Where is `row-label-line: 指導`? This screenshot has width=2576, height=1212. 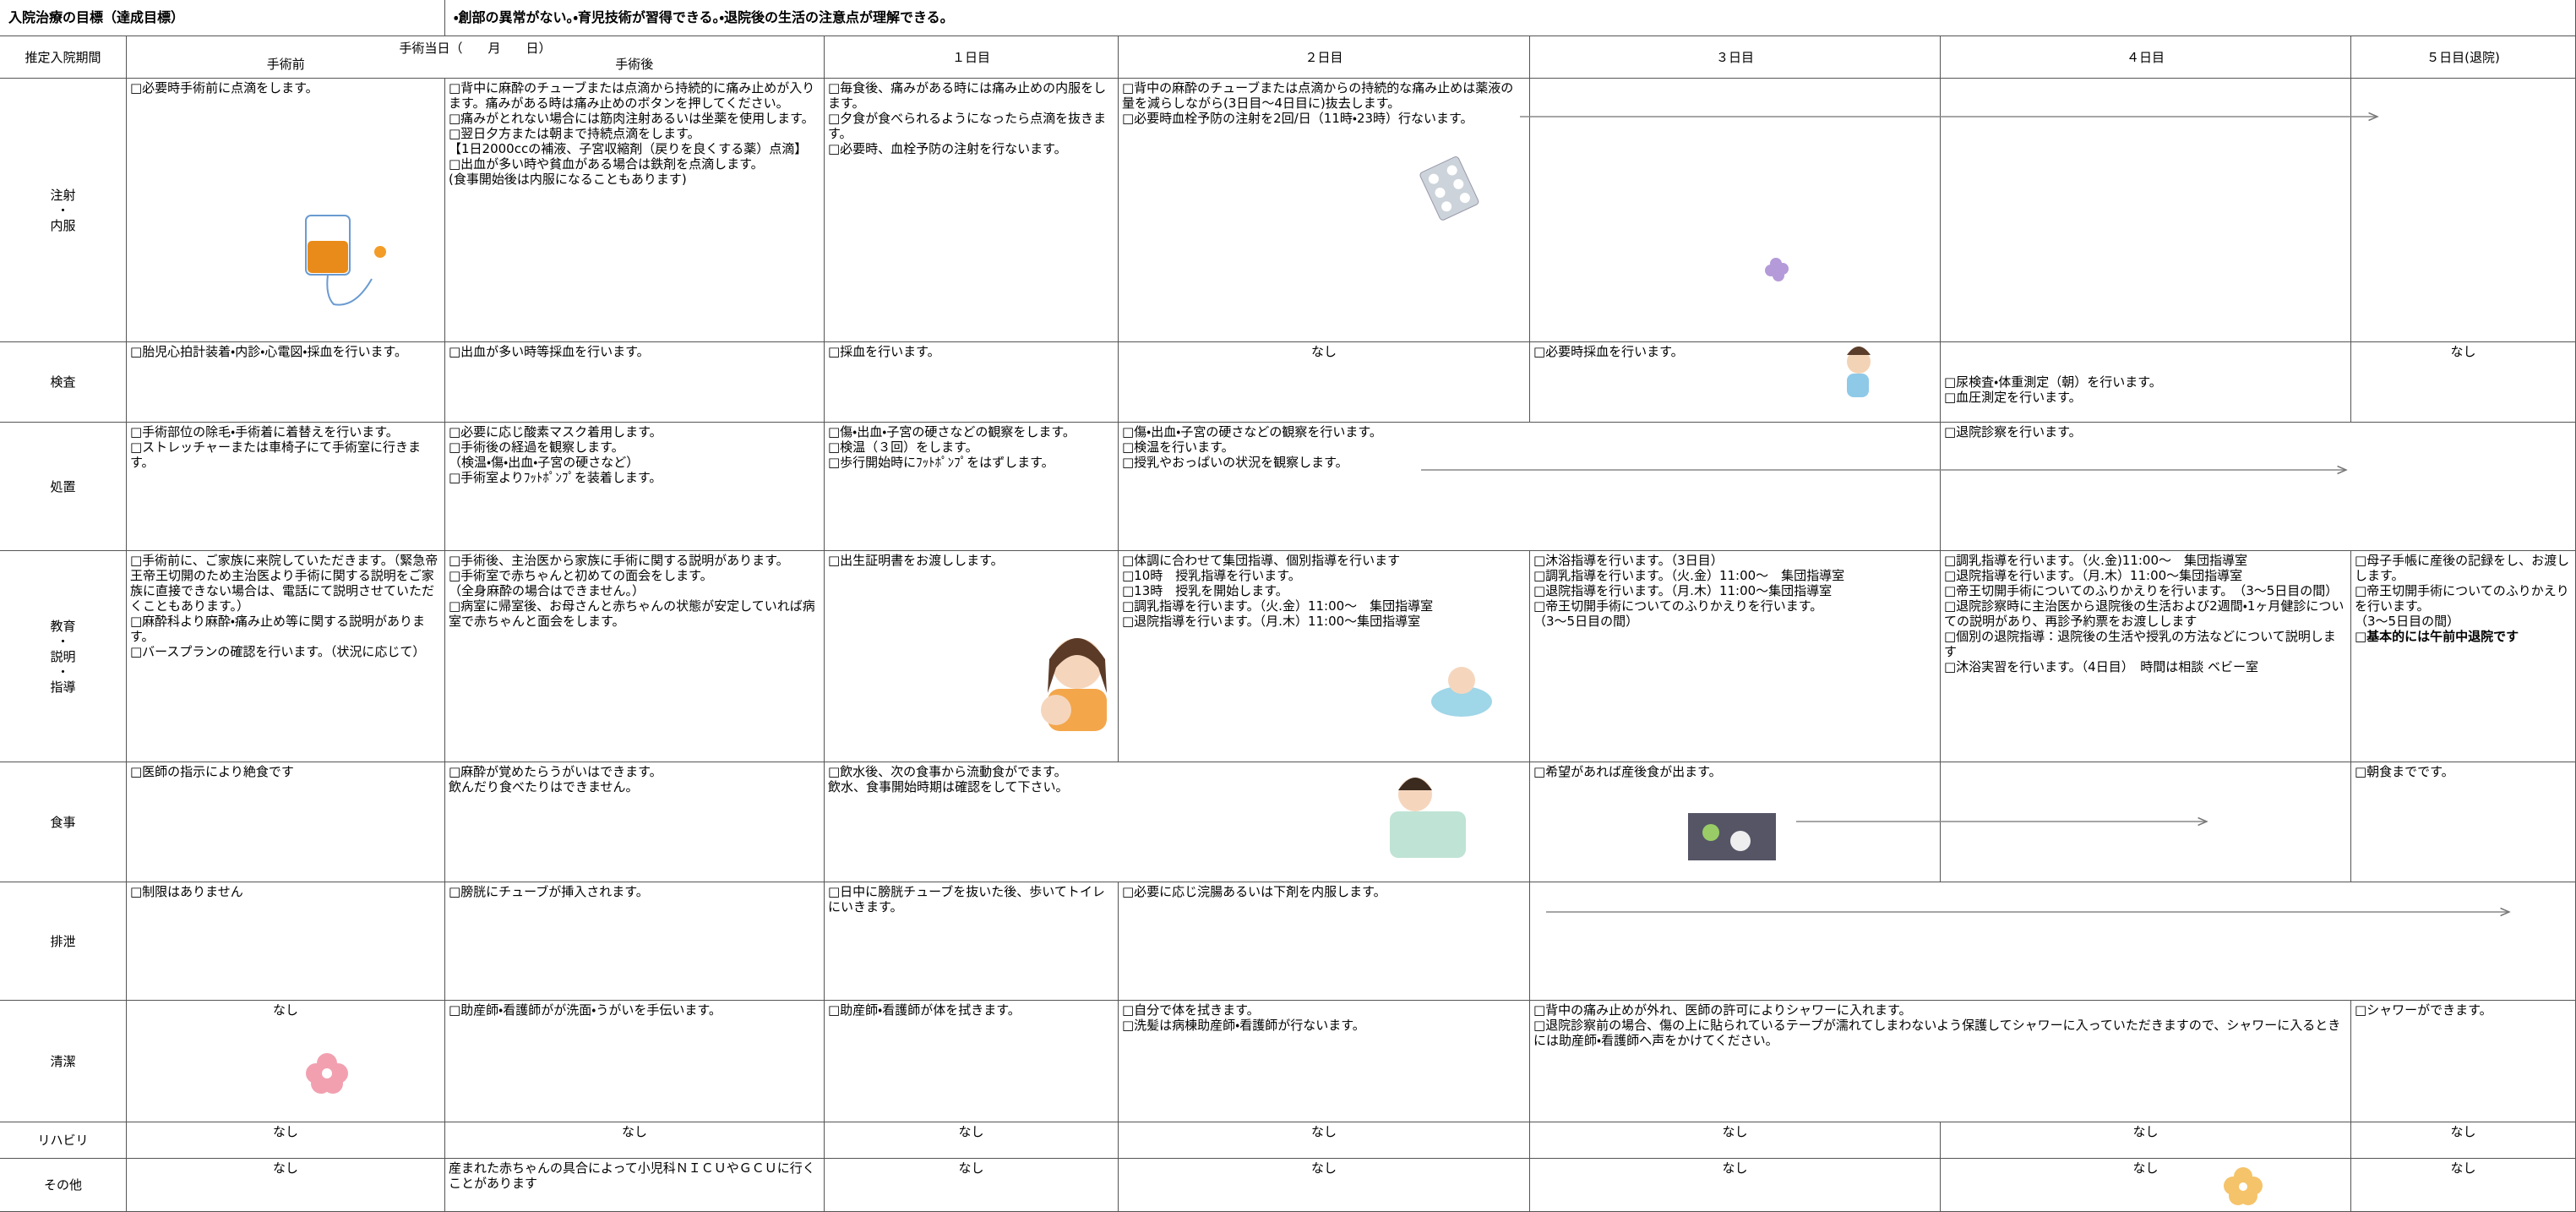
row-label-line: 指導 is located at coordinates (63, 687).